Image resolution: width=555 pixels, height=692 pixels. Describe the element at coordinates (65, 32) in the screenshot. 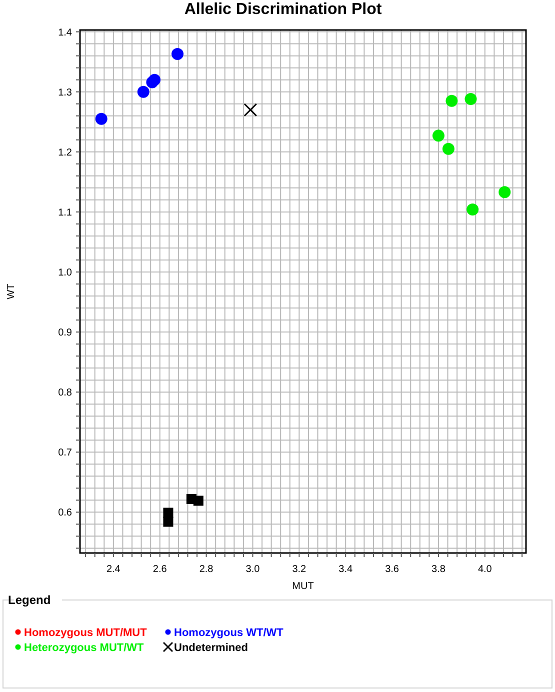

I see `y-tick-label: 1.4` at that location.